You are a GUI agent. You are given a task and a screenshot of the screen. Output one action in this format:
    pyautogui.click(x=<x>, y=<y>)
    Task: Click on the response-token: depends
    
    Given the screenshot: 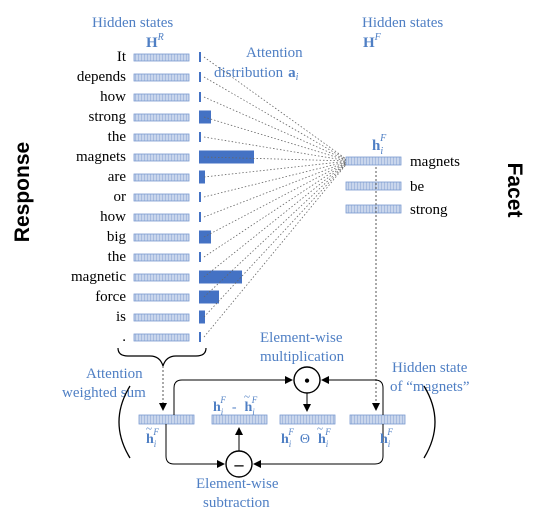 What is the action you would take?
    pyautogui.click(x=101, y=77)
    